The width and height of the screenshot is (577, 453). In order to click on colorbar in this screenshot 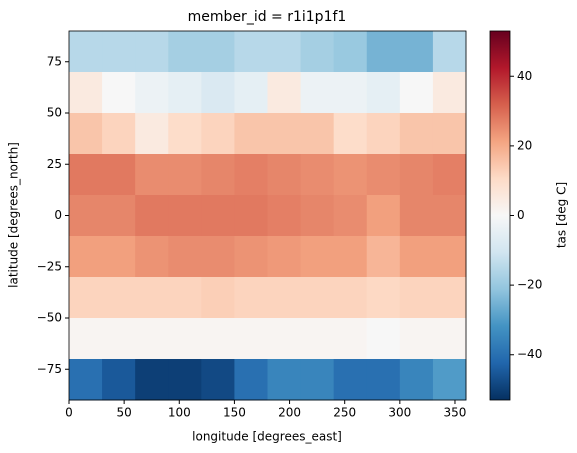, I will do `click(500, 215)`.